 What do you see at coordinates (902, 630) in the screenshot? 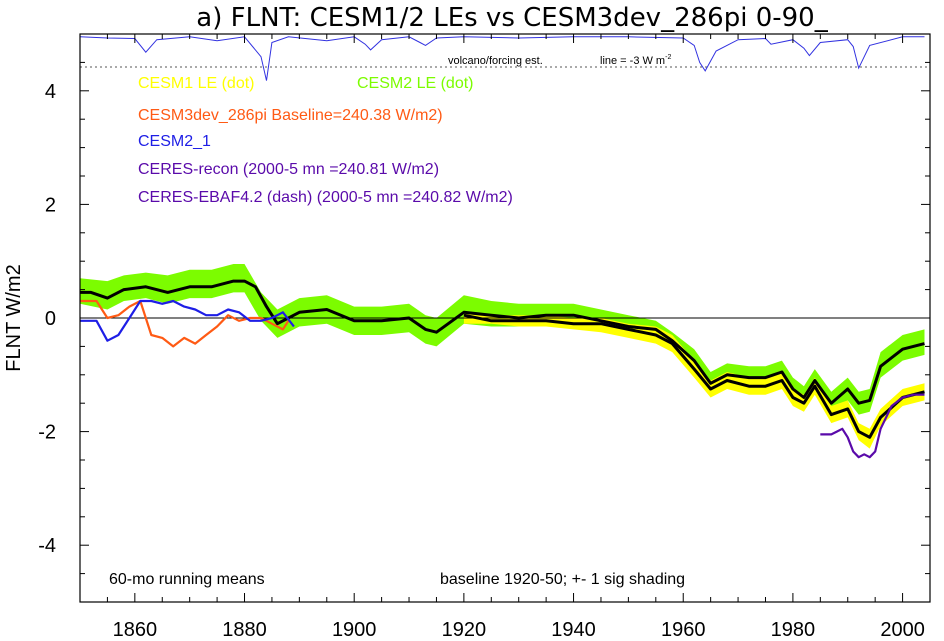
I see `x-tick-label: 2000` at bounding box center [902, 630].